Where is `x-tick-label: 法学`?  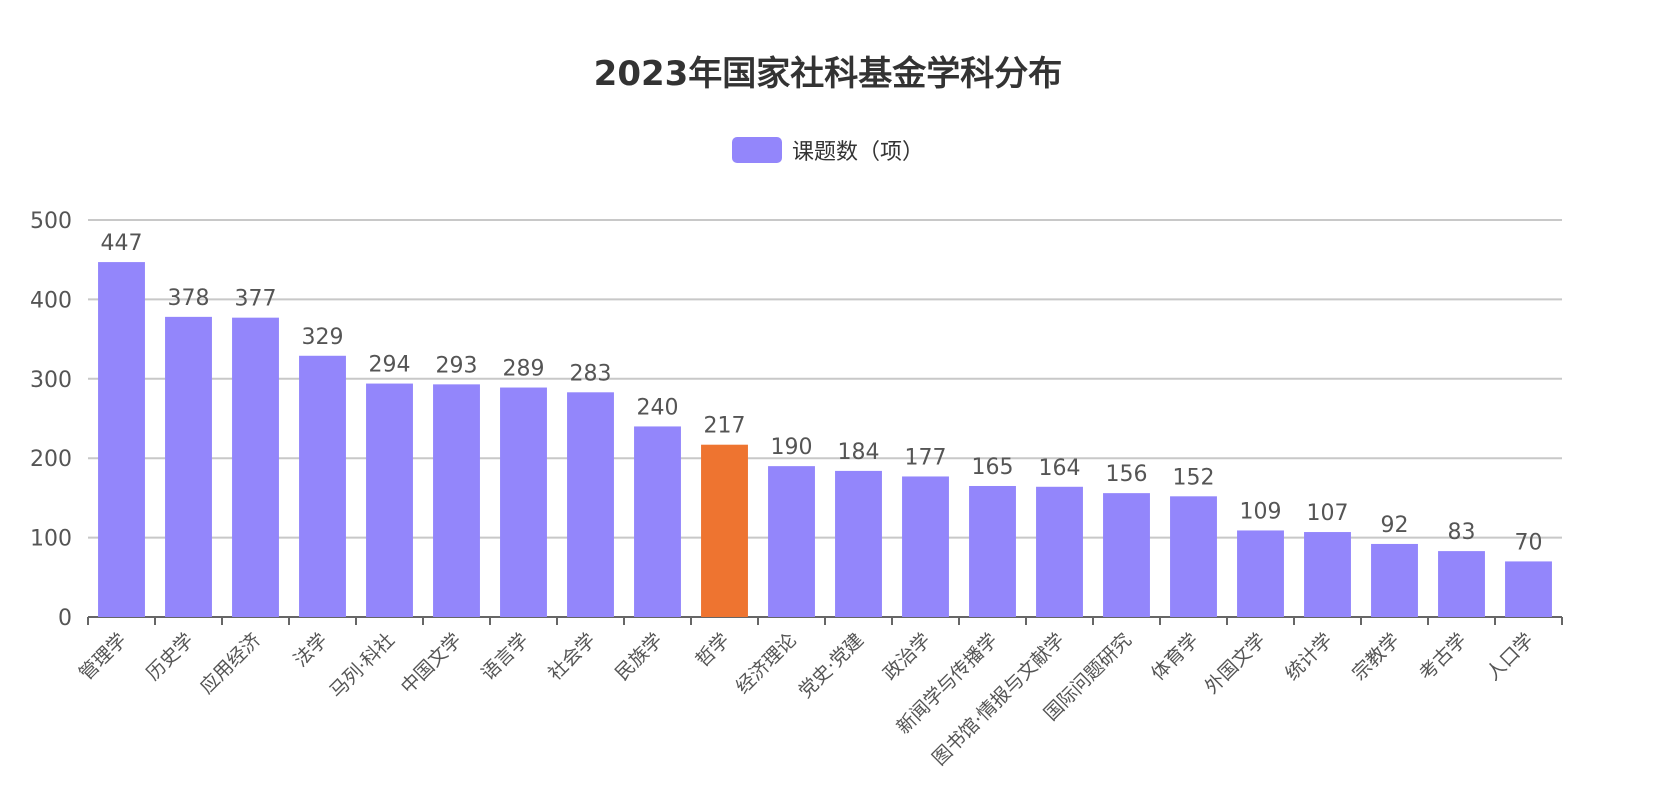
x-tick-label: 法学 is located at coordinates (311, 650).